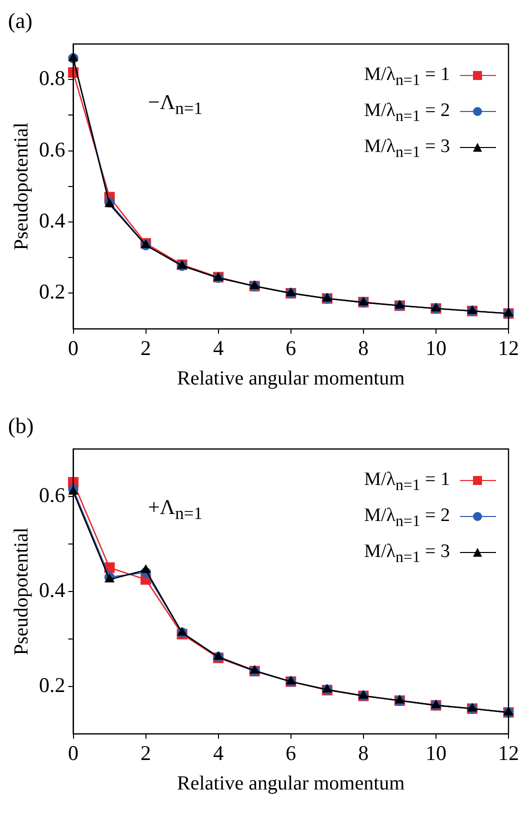  I want to click on annotation: +Λ$_{n=1}$, so click(175, 509).